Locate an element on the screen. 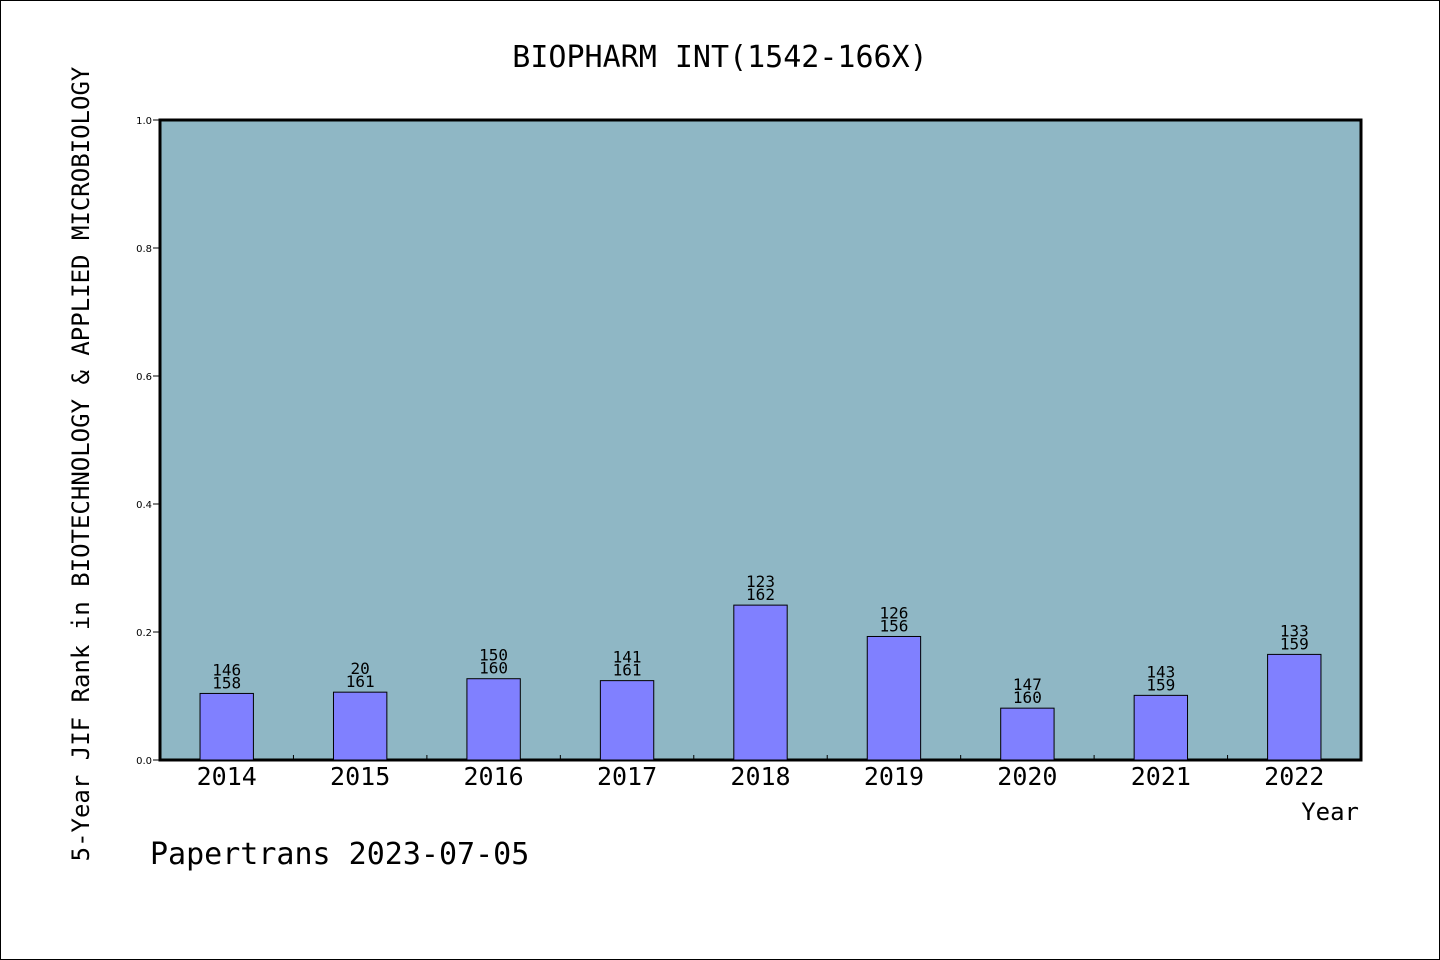 The height and width of the screenshot is (960, 1440). bar-2015 is located at coordinates (360, 726).